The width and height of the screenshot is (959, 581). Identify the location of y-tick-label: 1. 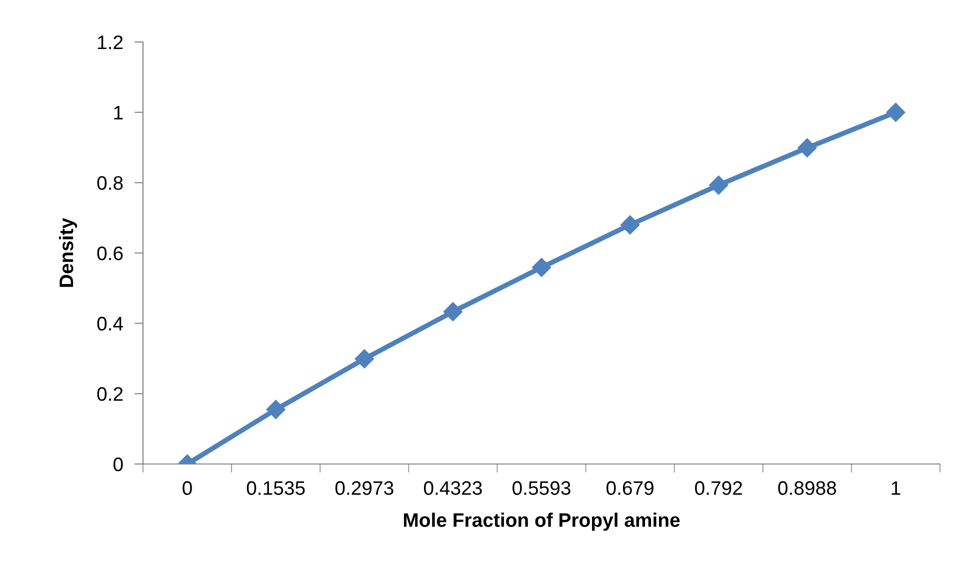
(118, 113).